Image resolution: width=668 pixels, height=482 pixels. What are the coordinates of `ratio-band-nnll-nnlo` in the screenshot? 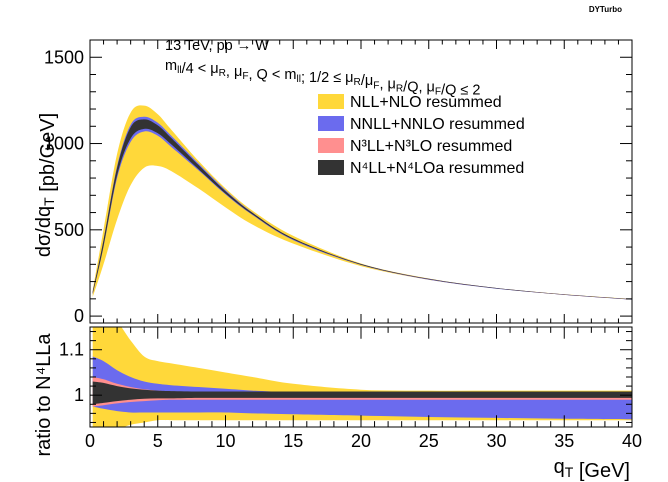 It's located at (362, 388).